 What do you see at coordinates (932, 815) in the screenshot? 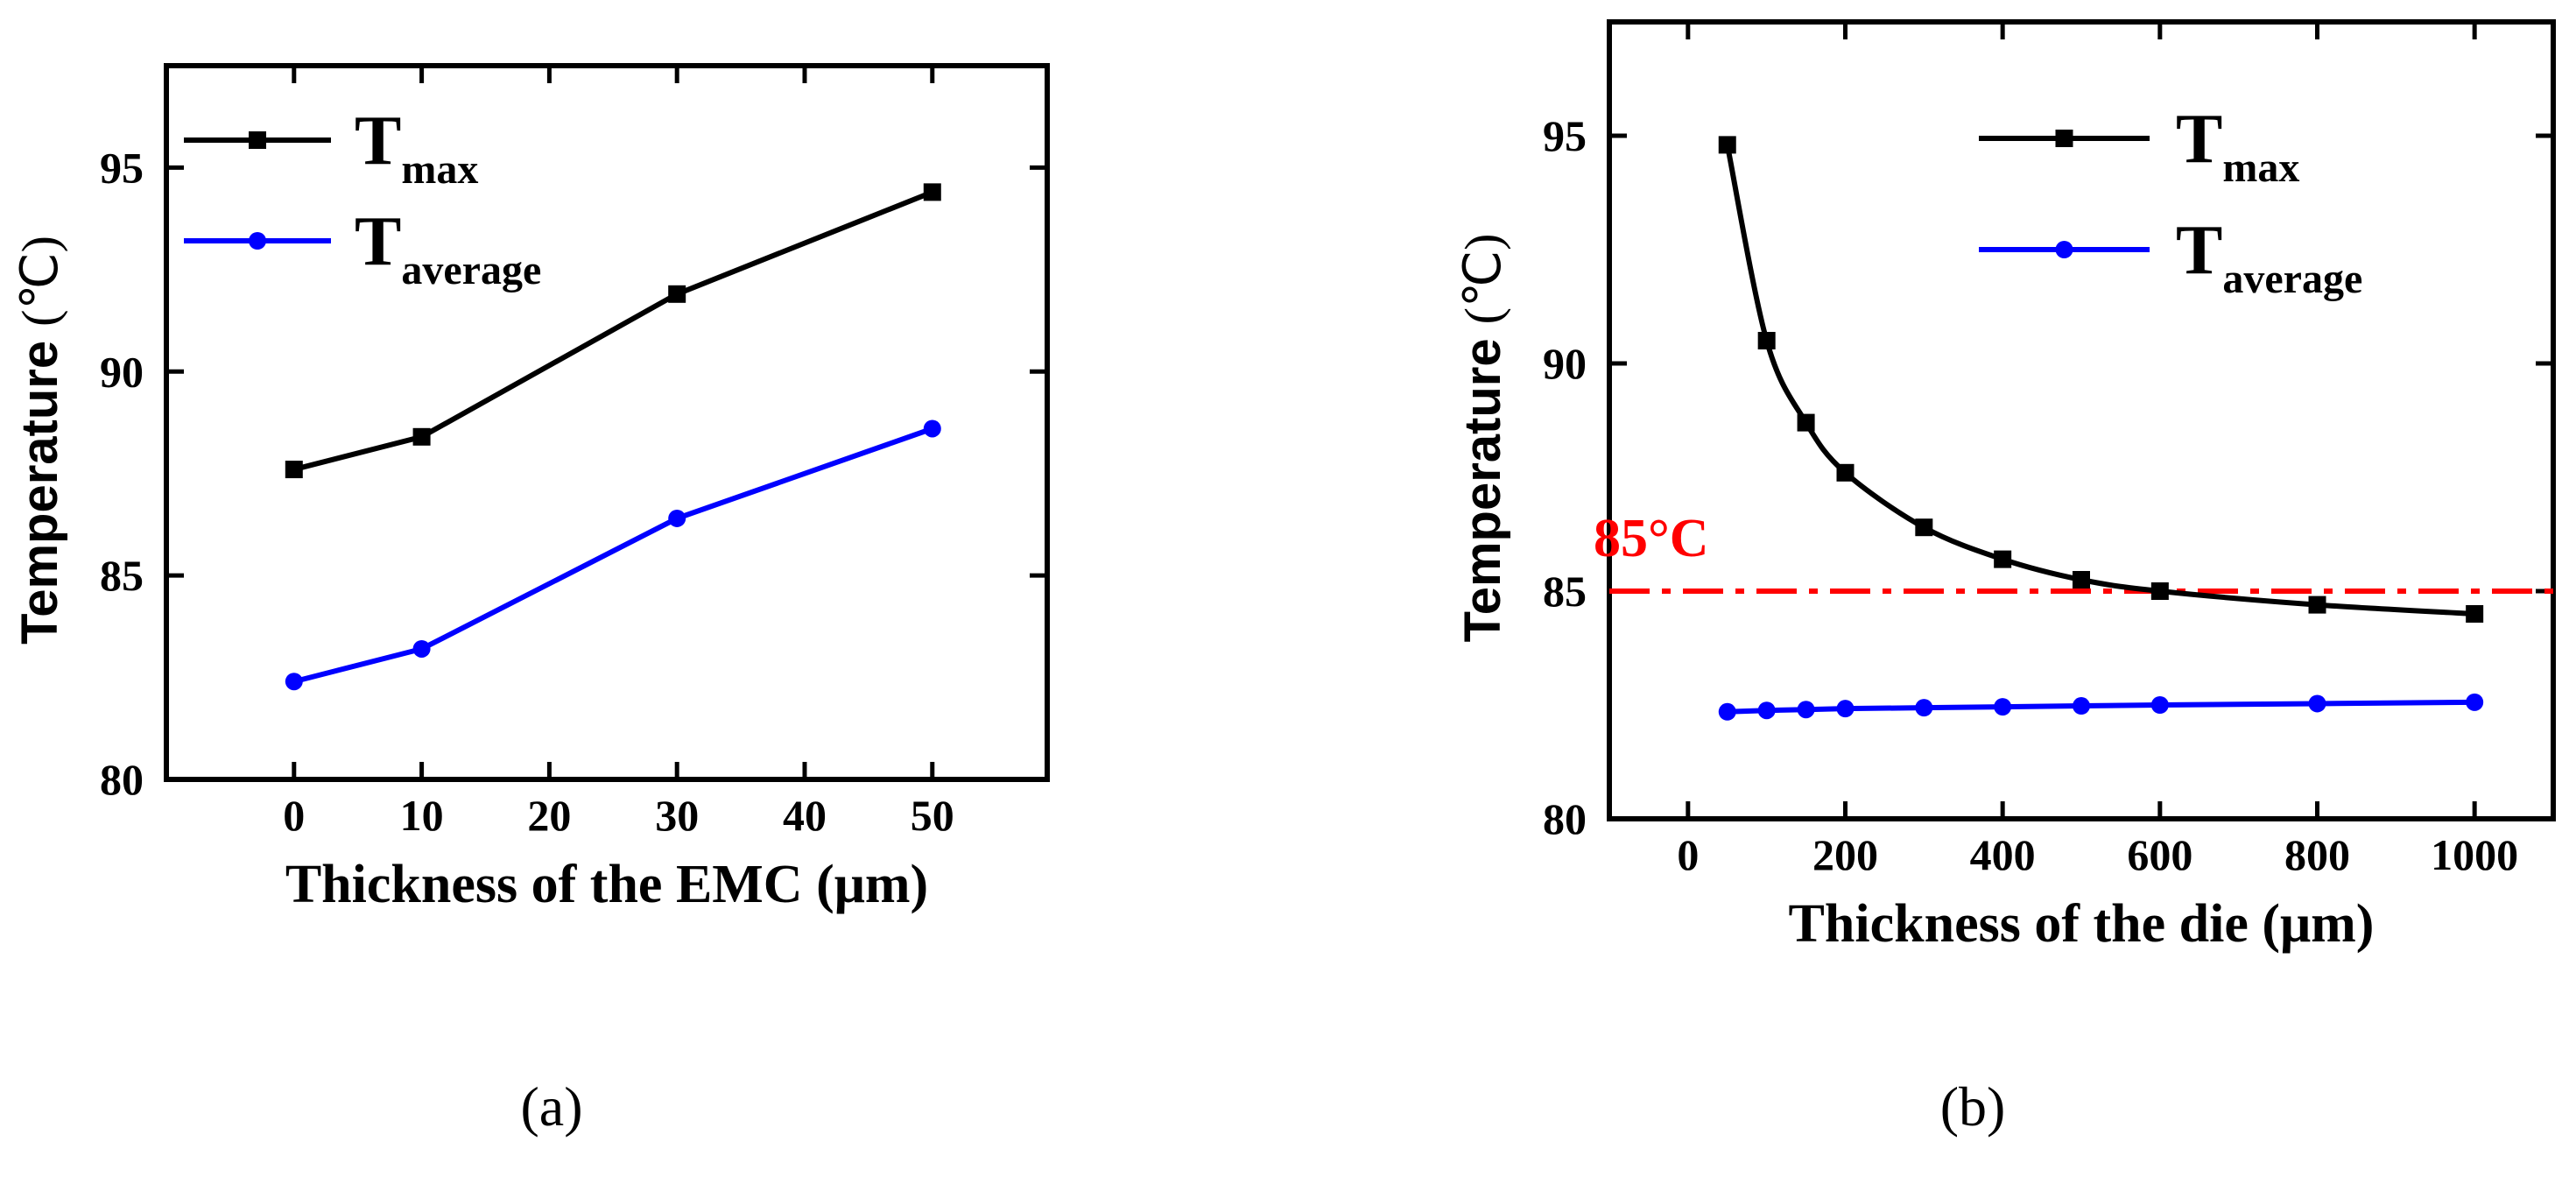
I see `x-tick-label: 50` at bounding box center [932, 815].